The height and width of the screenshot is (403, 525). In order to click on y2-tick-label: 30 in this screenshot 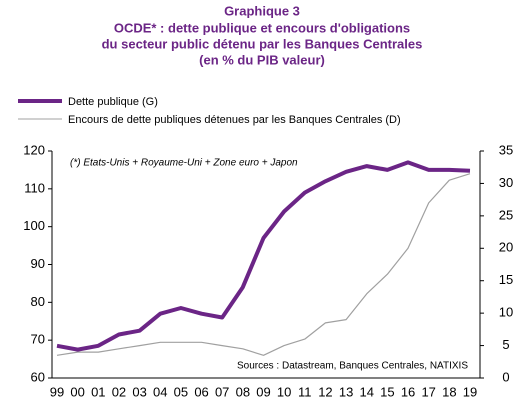, I will do `click(506, 182)`.